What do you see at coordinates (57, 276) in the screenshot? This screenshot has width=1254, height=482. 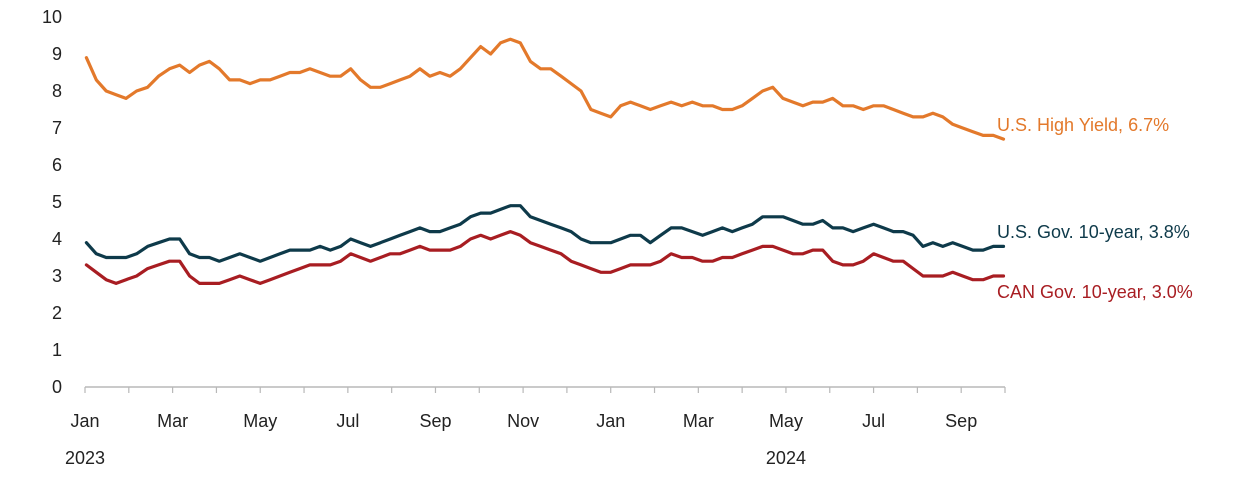 I see `y-tick-label: 3` at bounding box center [57, 276].